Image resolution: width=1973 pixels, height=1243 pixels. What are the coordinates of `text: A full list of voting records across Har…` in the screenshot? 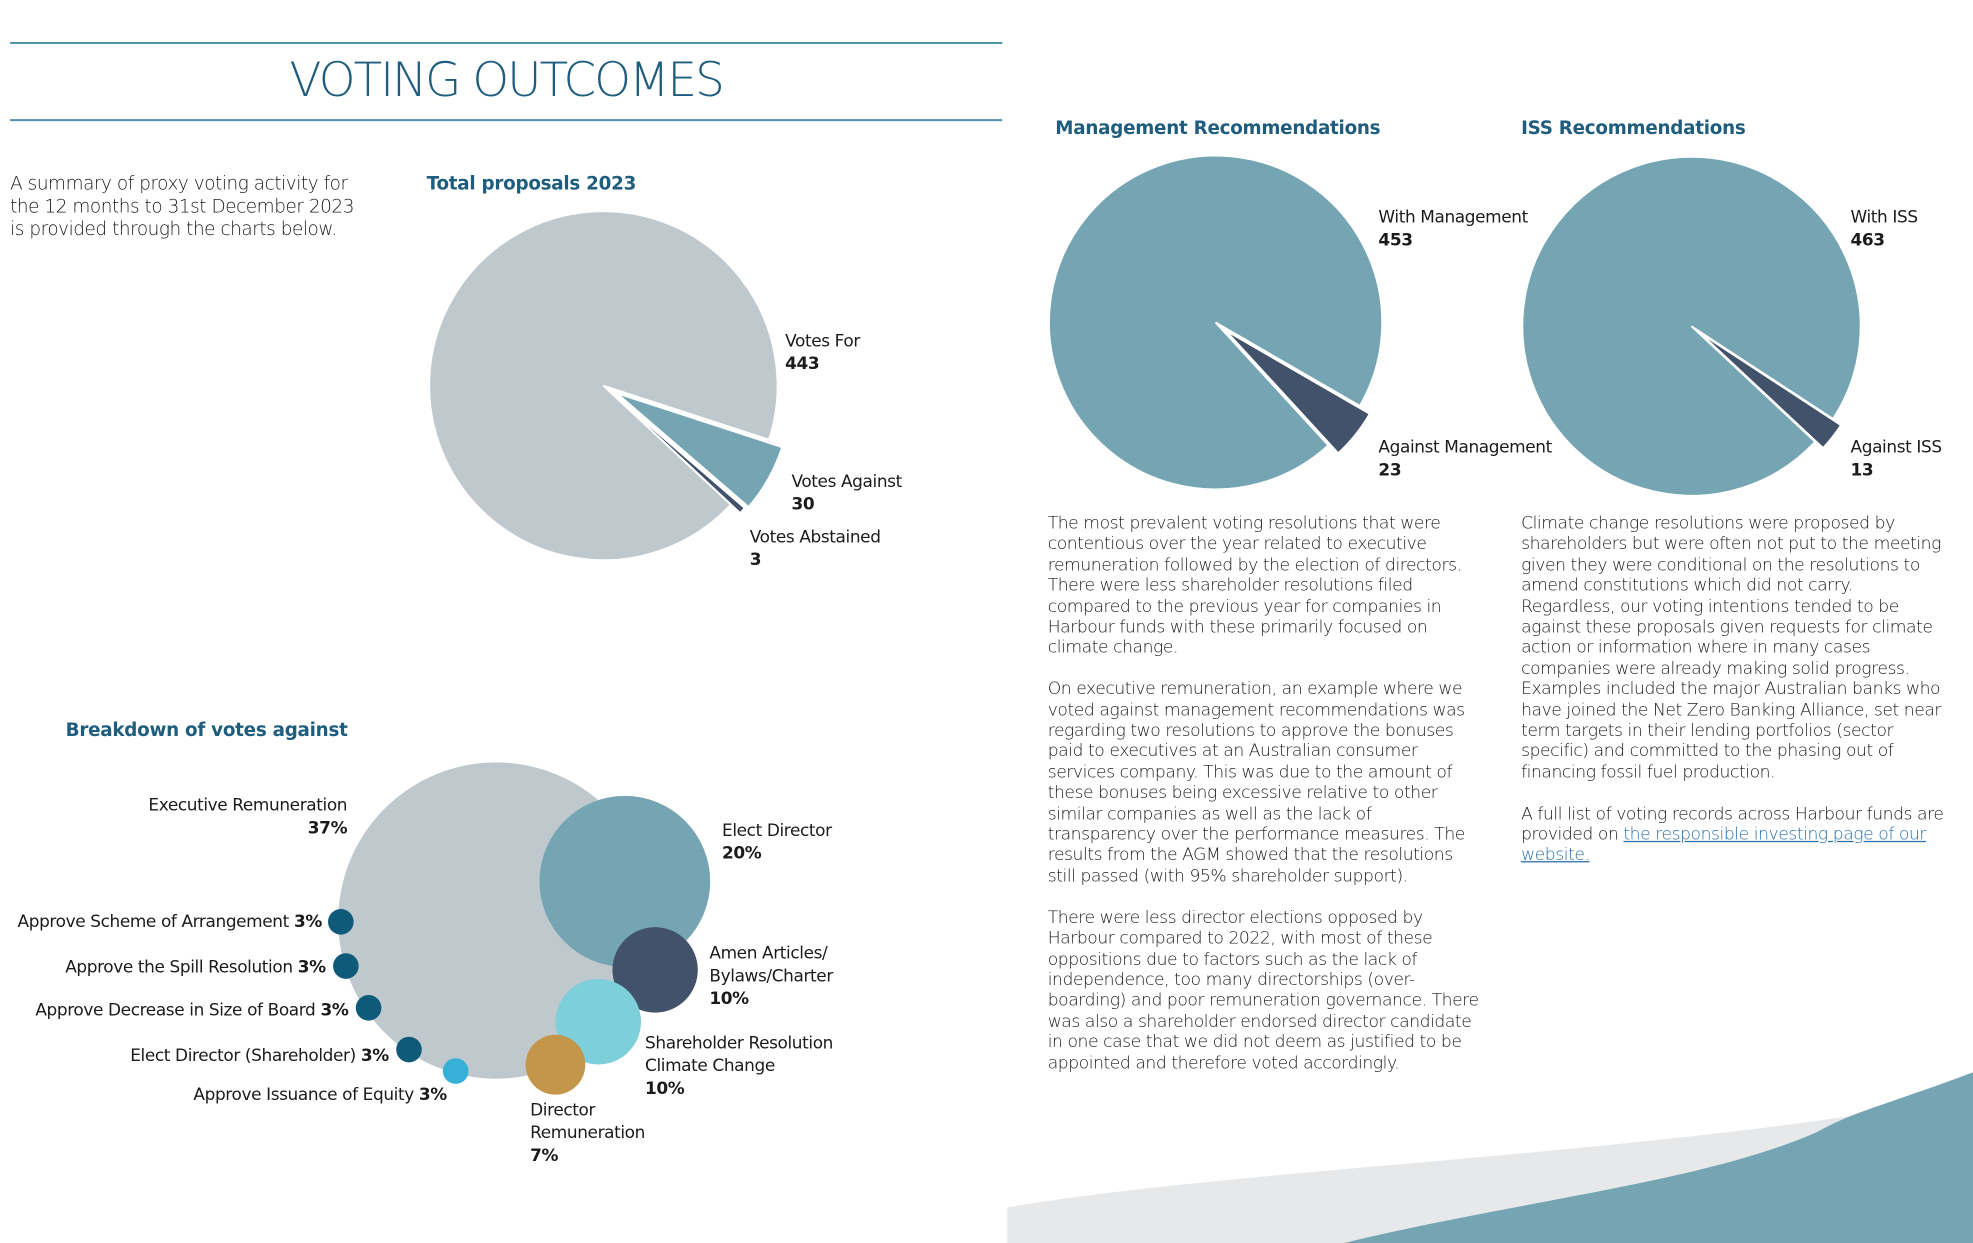 It's located at (1732, 824).